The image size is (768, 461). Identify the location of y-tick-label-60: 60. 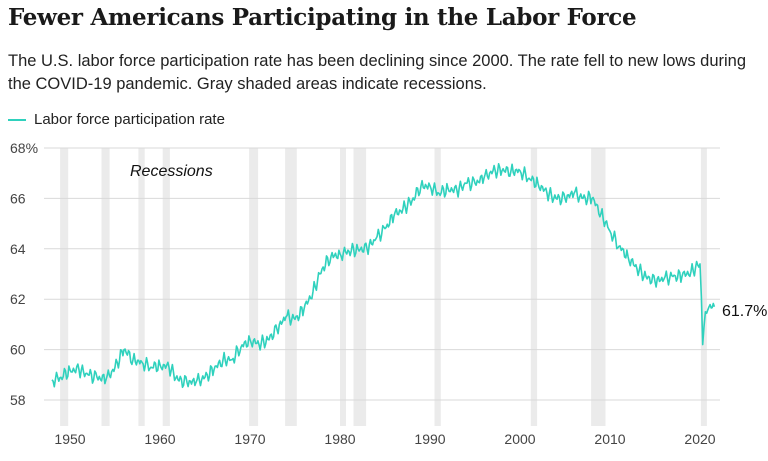
(18, 350).